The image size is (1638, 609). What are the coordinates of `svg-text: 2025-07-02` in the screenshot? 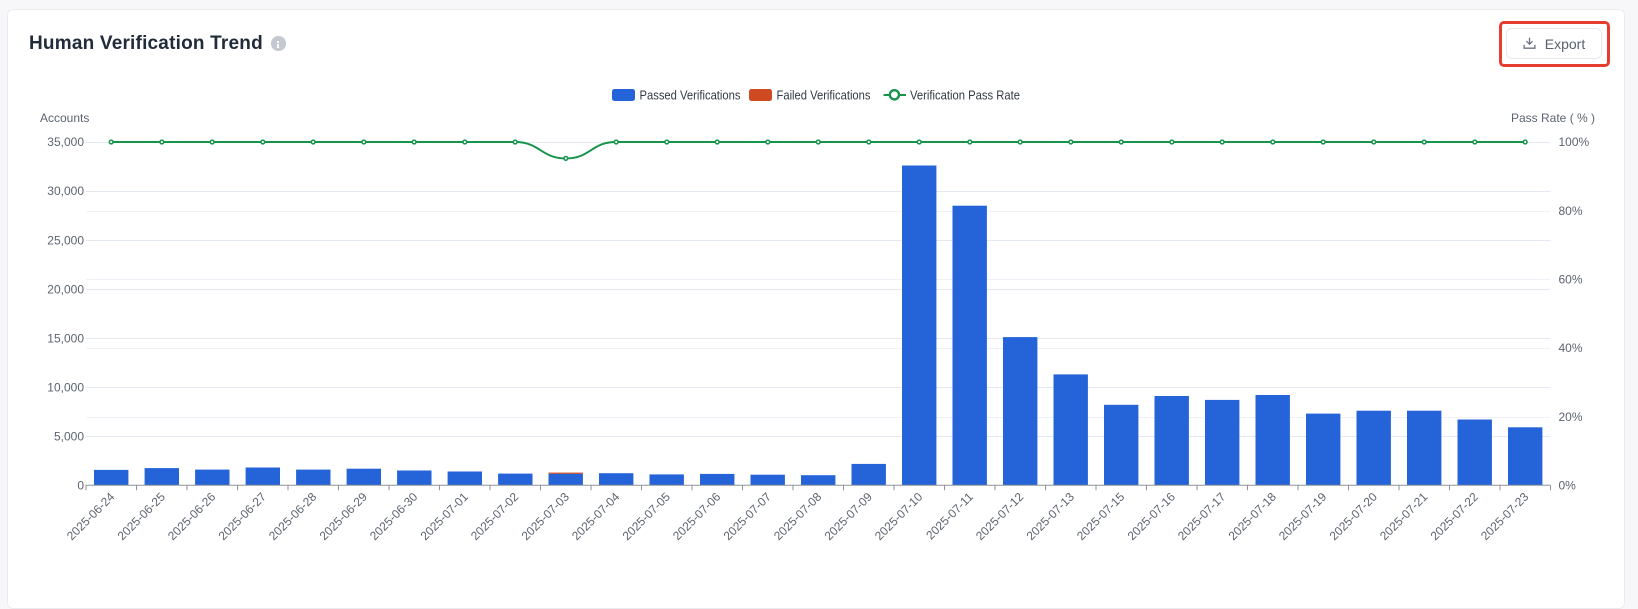 It's located at (495, 516).